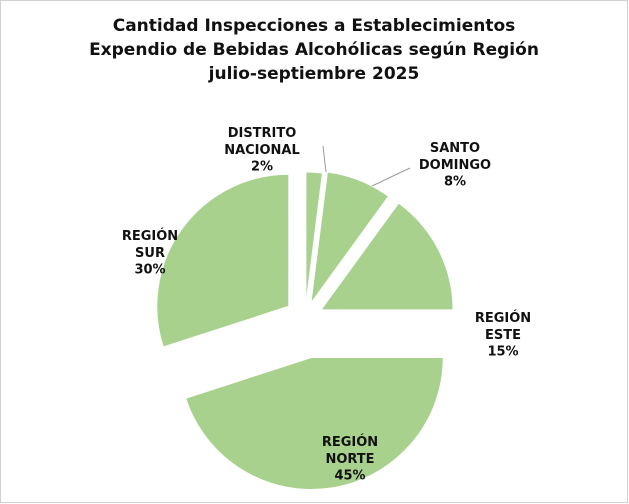 This screenshot has height=504, width=629. What do you see at coordinates (149, 270) in the screenshot?
I see `value-label: 30%` at bounding box center [149, 270].